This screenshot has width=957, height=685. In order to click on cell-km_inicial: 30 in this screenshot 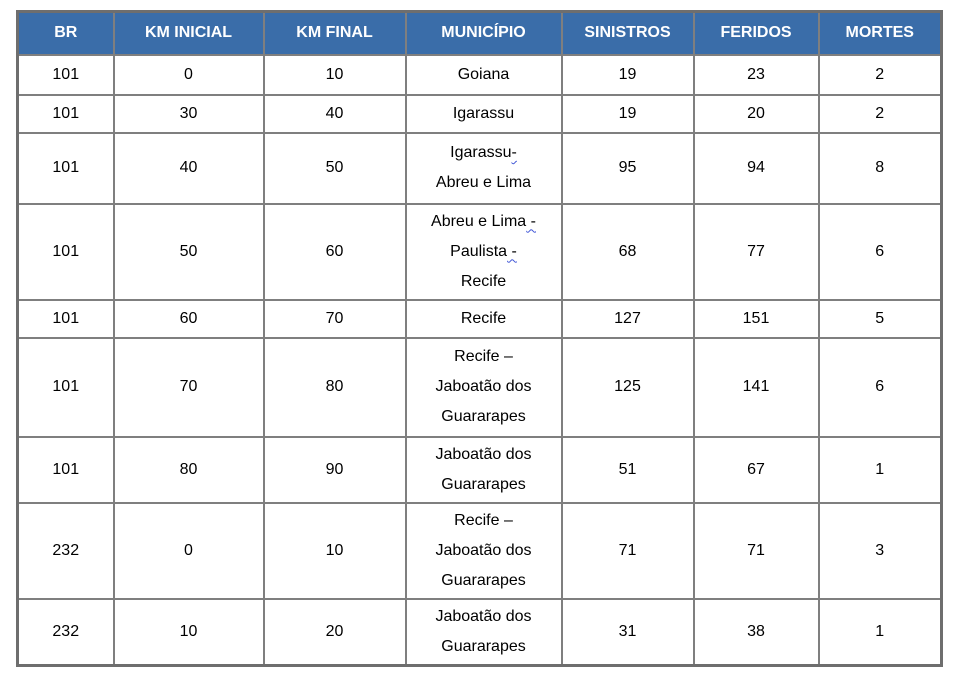, I will do `click(188, 113)`.